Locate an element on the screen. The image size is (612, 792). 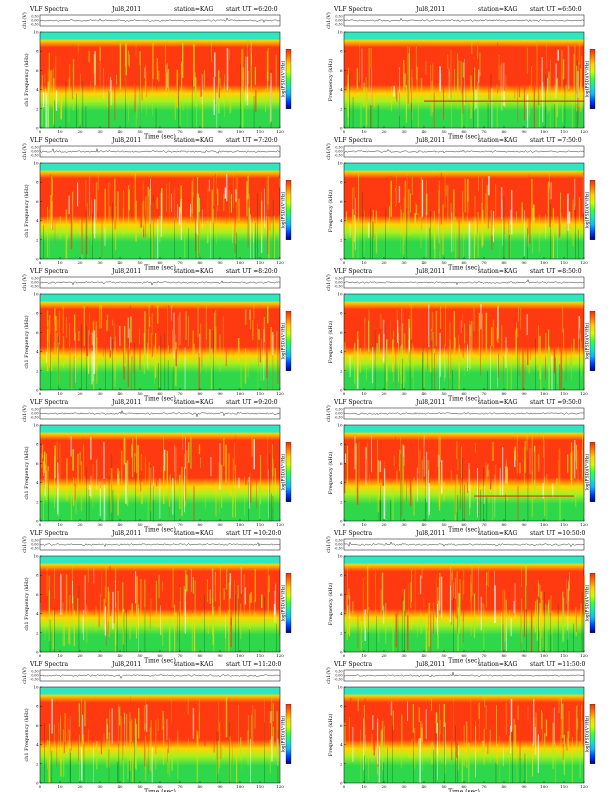
panel-start-ut: start UT =10:50:0 is located at coordinates (558, 533).